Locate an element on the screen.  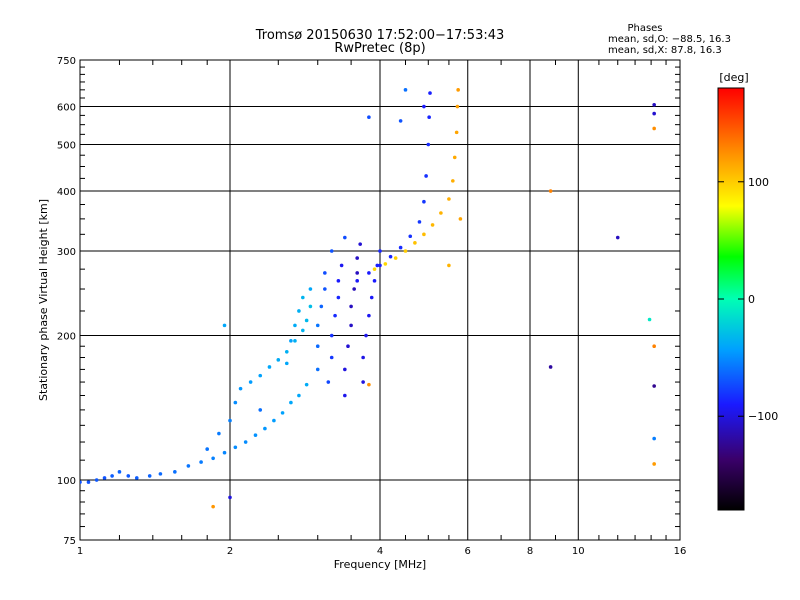
x-tick-label: 10 is located at coordinates (578, 551).